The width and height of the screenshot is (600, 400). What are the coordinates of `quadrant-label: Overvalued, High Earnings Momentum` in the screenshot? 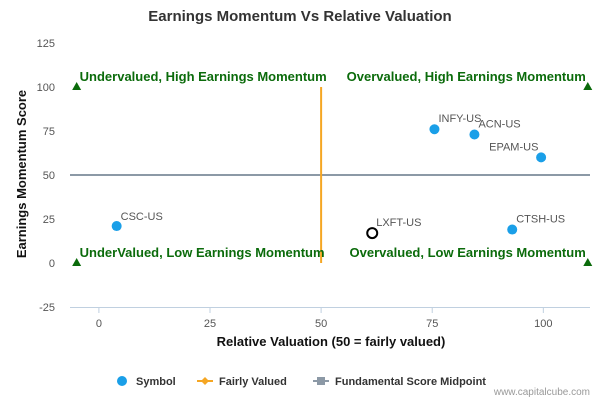 It's located at (466, 76).